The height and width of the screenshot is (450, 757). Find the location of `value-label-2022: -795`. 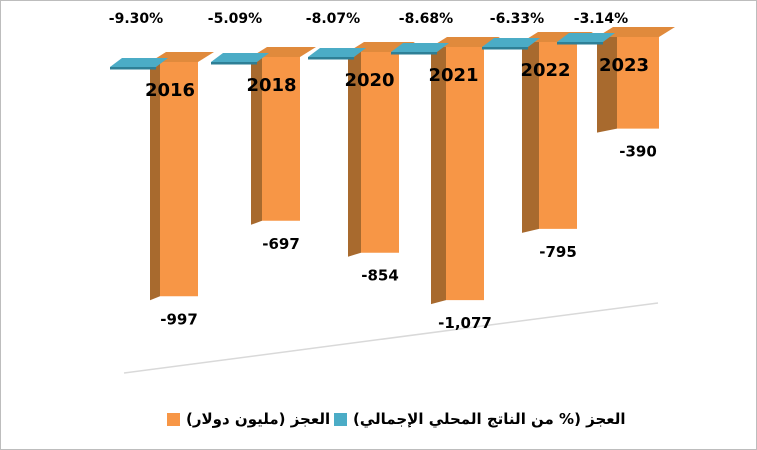

value-label-2022: -795 is located at coordinates (558, 252).